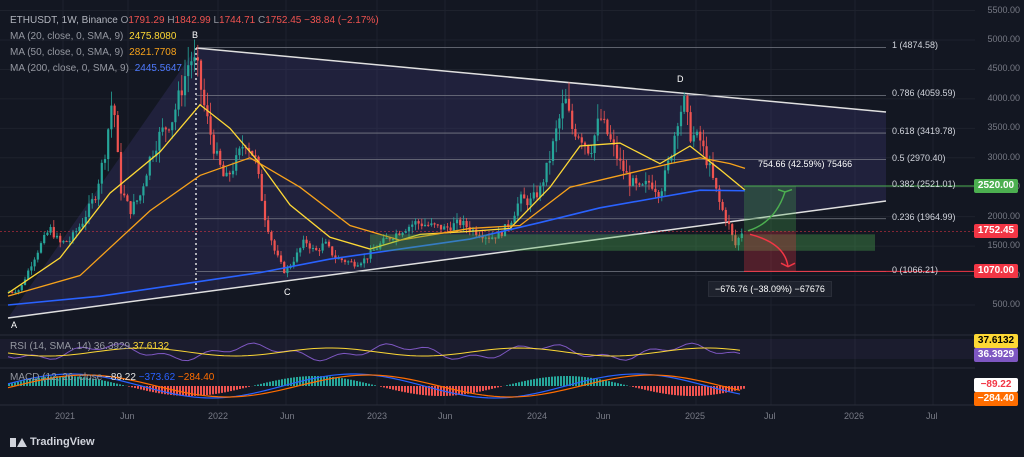  What do you see at coordinates (996, 186) in the screenshot?
I see `price-tag: 2520.00` at bounding box center [996, 186].